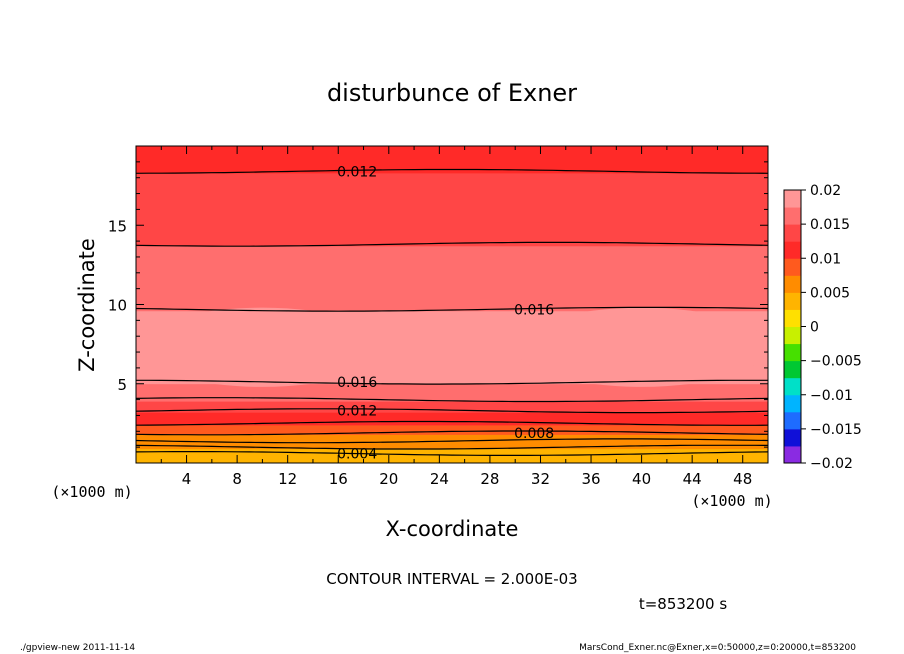 The image size is (904, 654). What do you see at coordinates (731, 501) in the screenshot?
I see `x-unit-right: (×1000 m)` at bounding box center [731, 501].